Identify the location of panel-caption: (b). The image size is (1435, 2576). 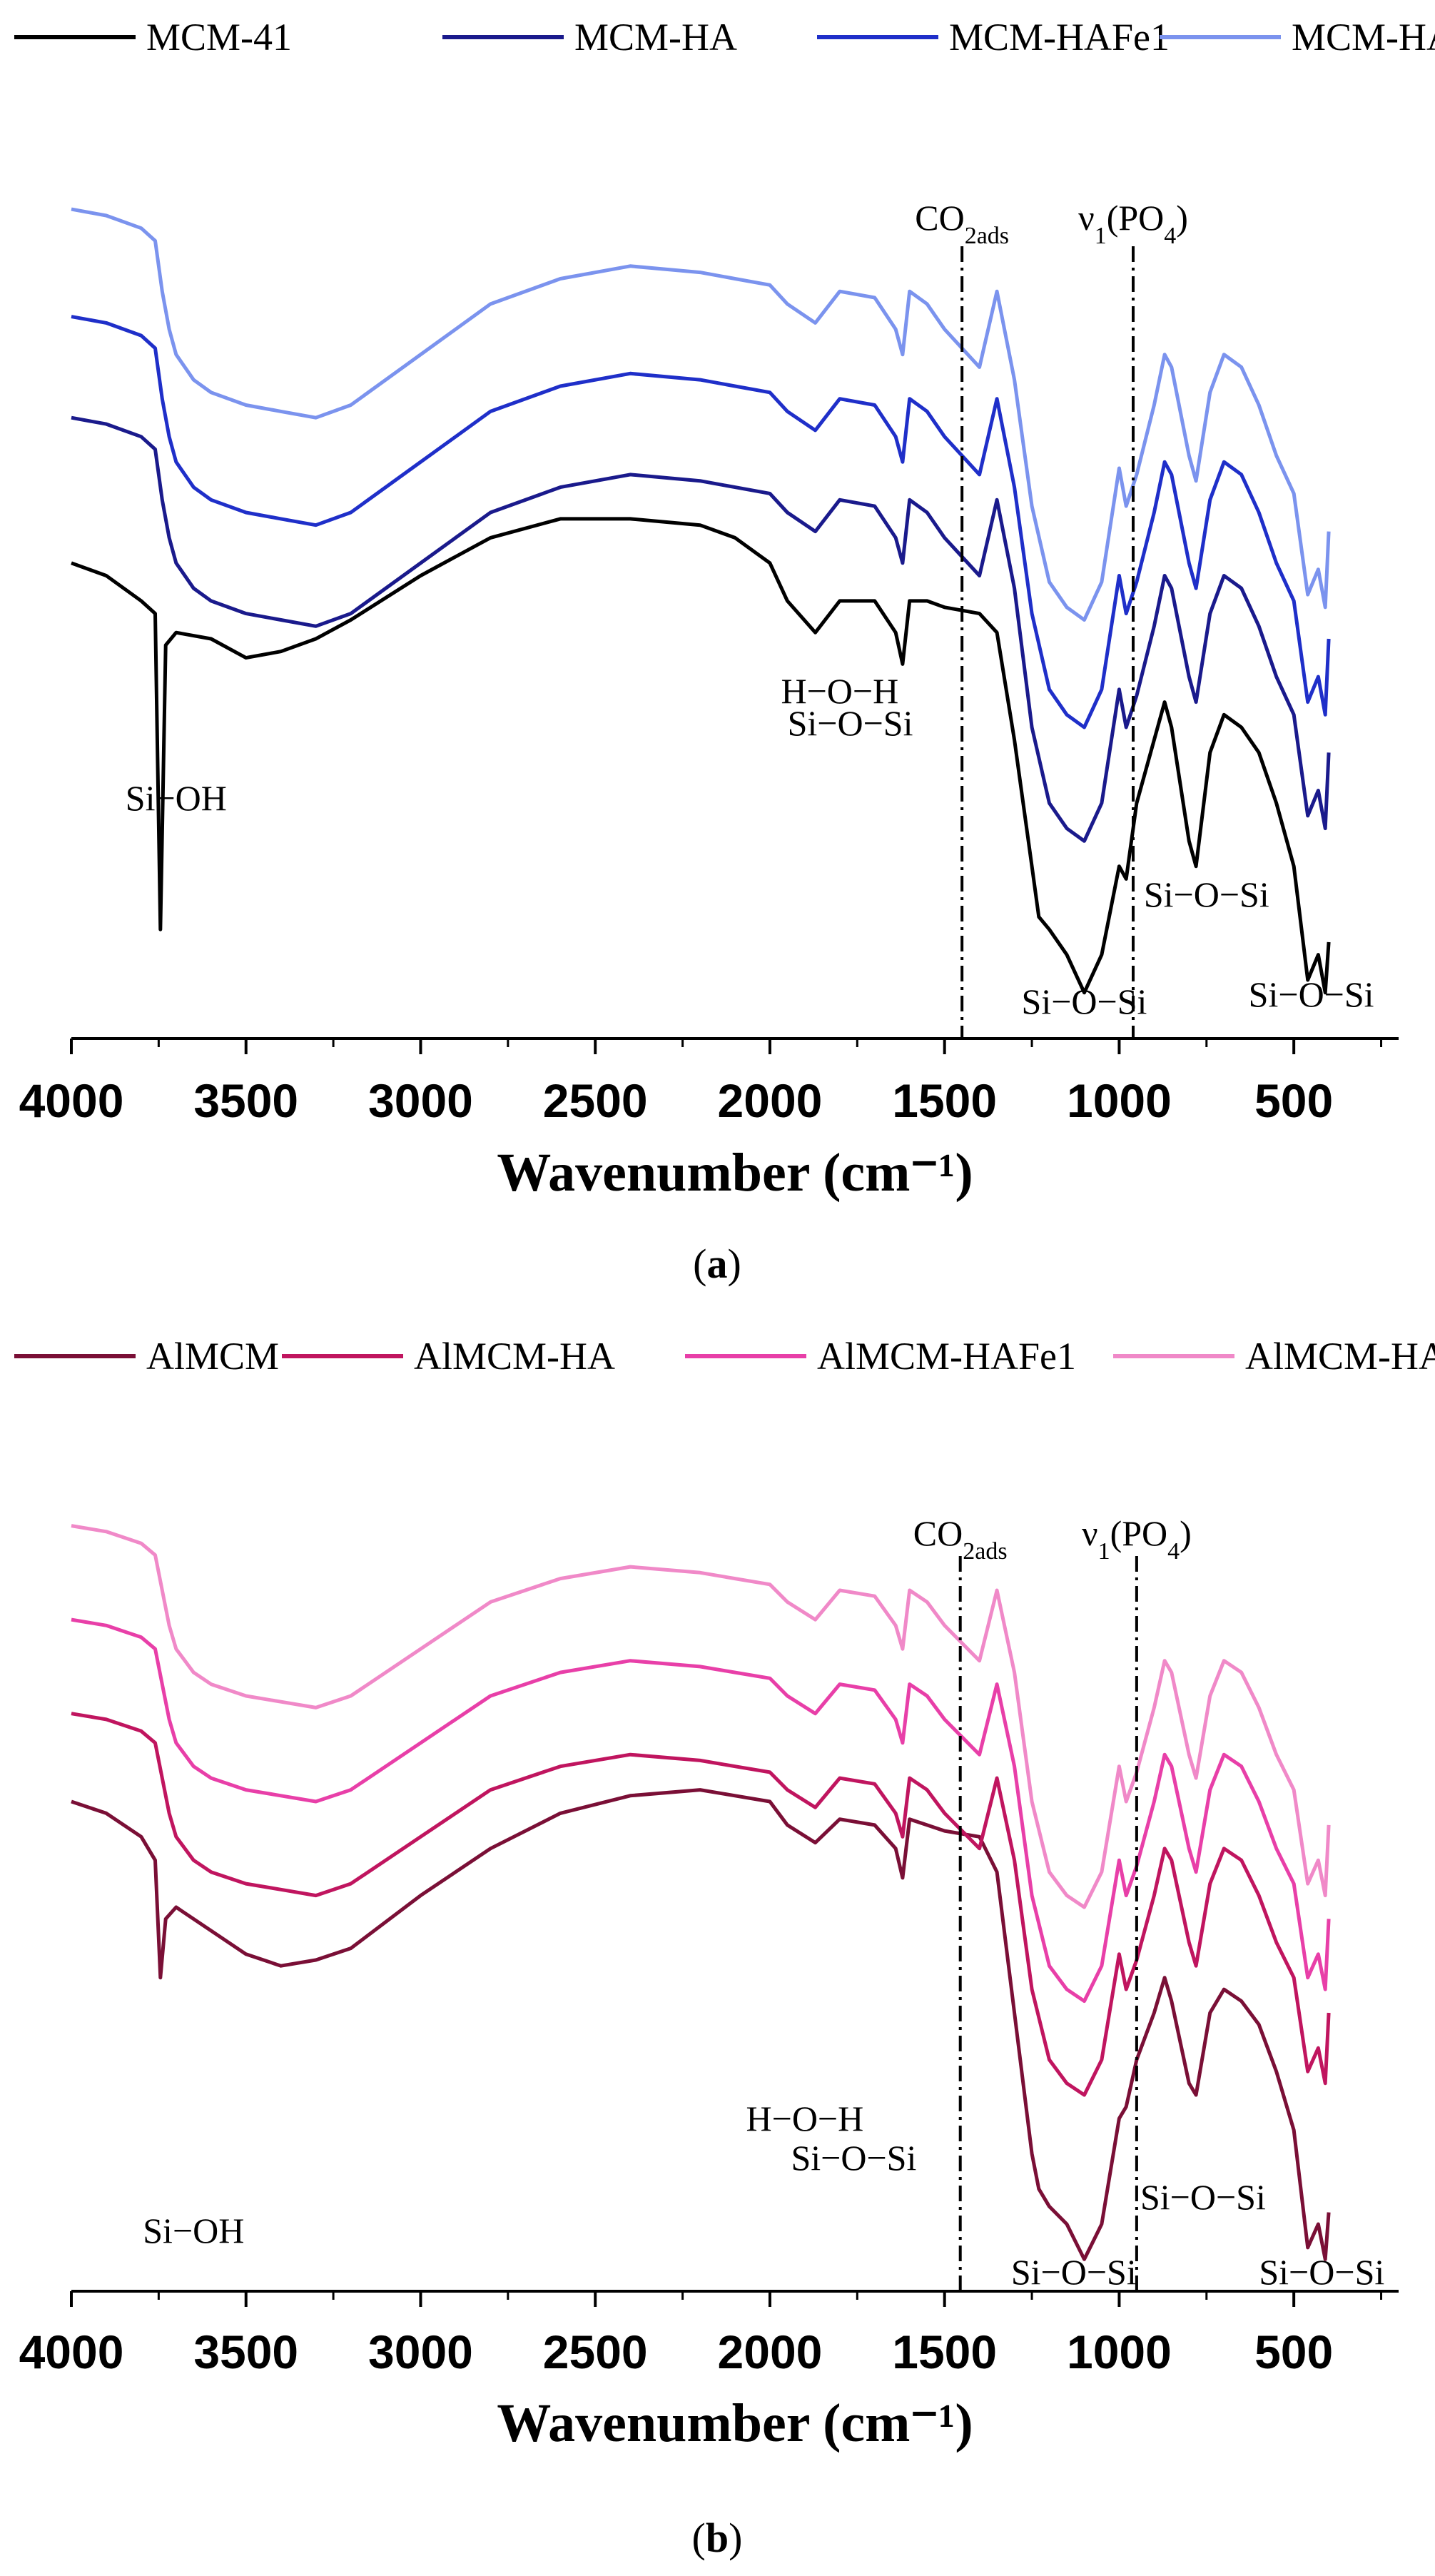
(717, 2538).